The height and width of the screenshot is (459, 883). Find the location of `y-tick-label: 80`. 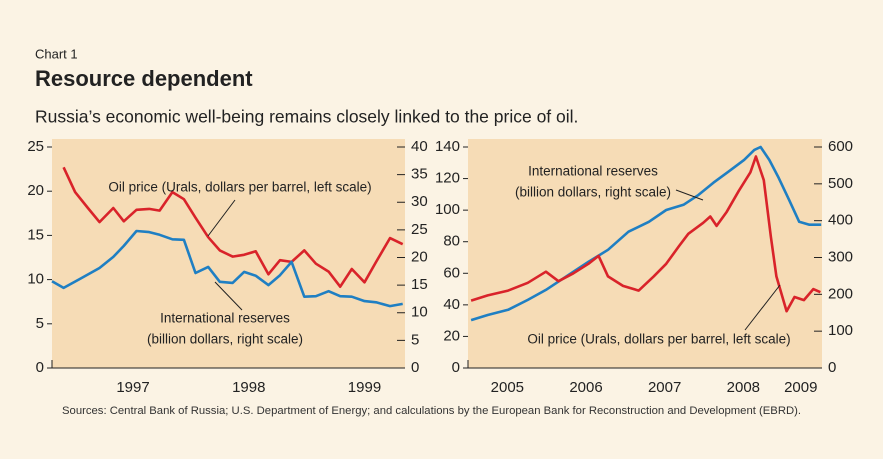

y-tick-label: 80 is located at coordinates (451, 241).